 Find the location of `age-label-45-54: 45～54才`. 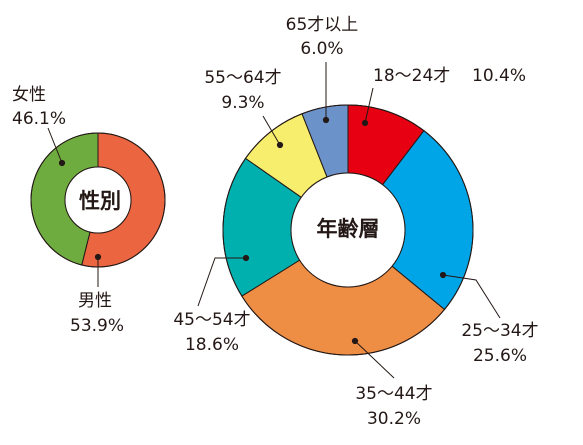

age-label-45-54: 45～54才 is located at coordinates (211, 320).